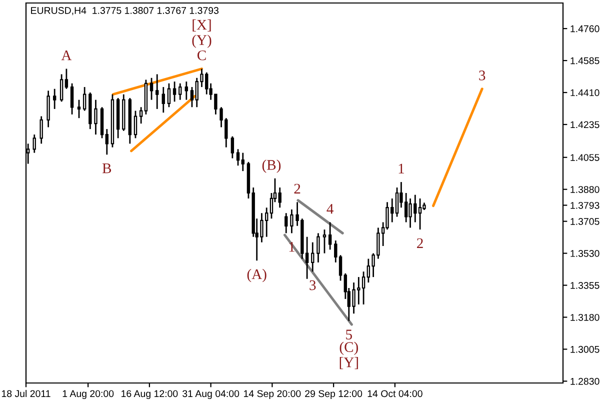  What do you see at coordinates (349, 348) in the screenshot?
I see `annotation: (C)` at bounding box center [349, 348].